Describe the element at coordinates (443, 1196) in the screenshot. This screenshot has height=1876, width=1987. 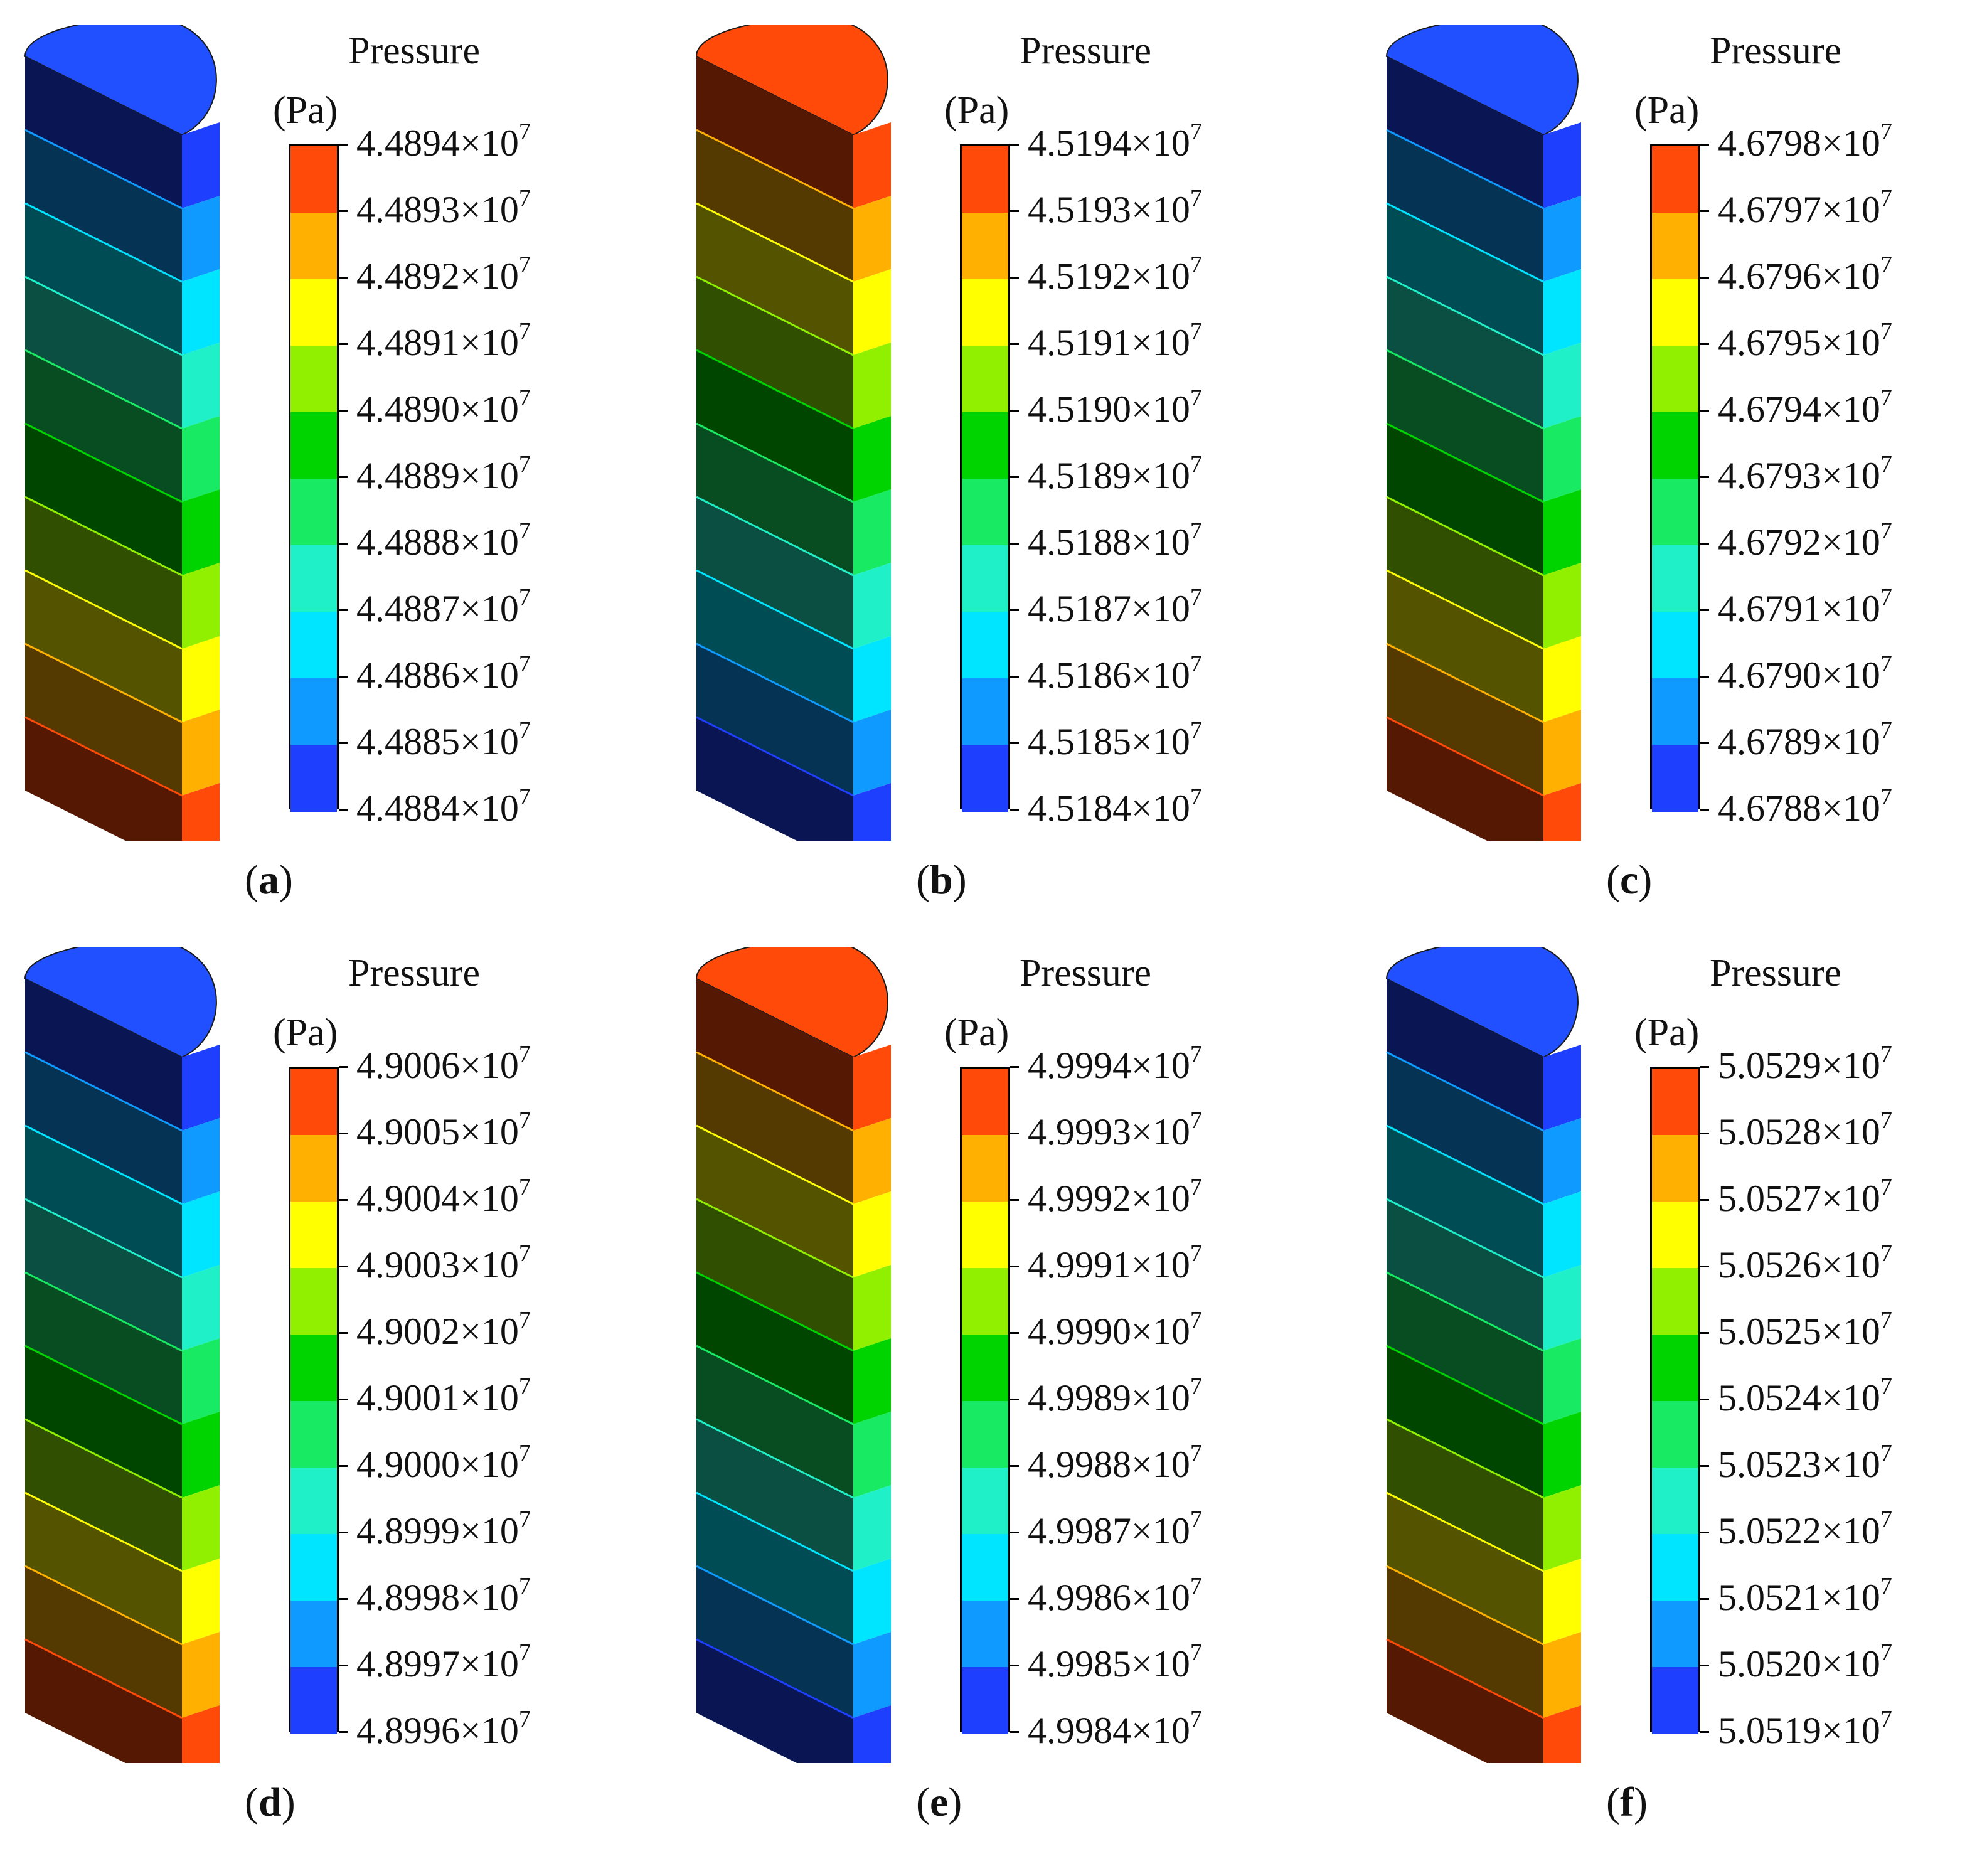
I see `colorbar-tick-label: 4.9004×10⁷` at that location.